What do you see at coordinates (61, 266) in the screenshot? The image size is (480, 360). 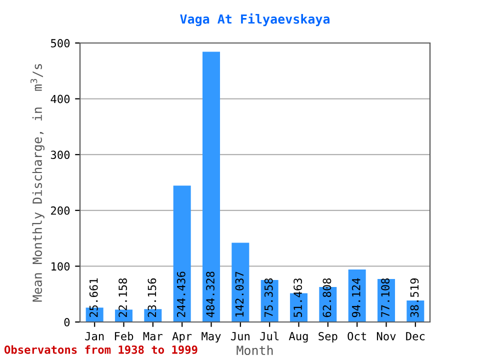 I see `y-tick-label: 100` at bounding box center [61, 266].